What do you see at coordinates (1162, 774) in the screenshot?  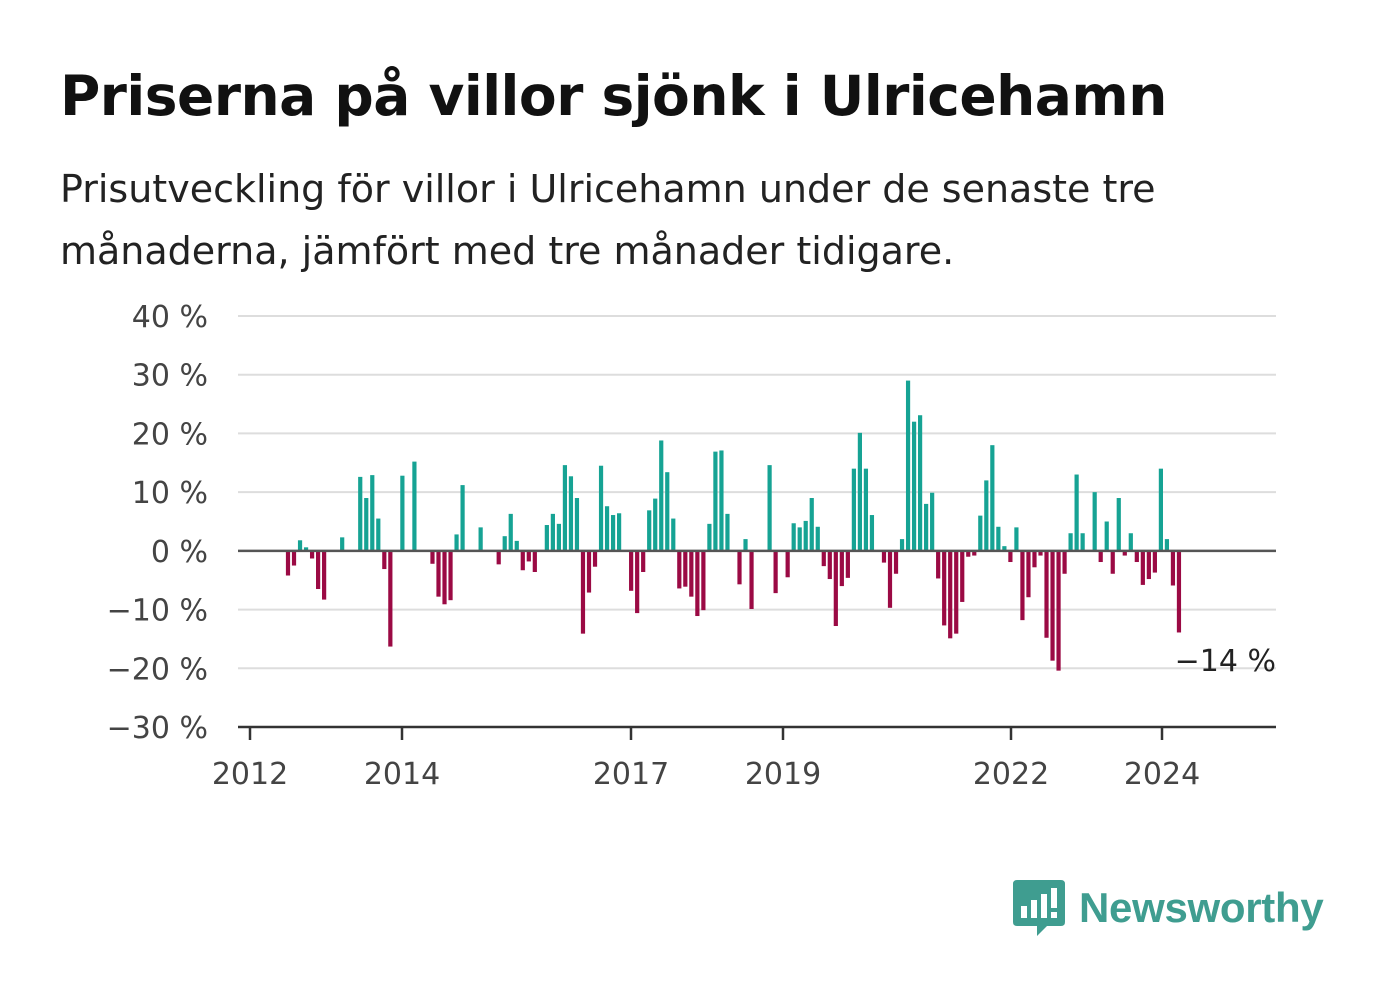 I see `x-tick-label: 2024` at bounding box center [1162, 774].